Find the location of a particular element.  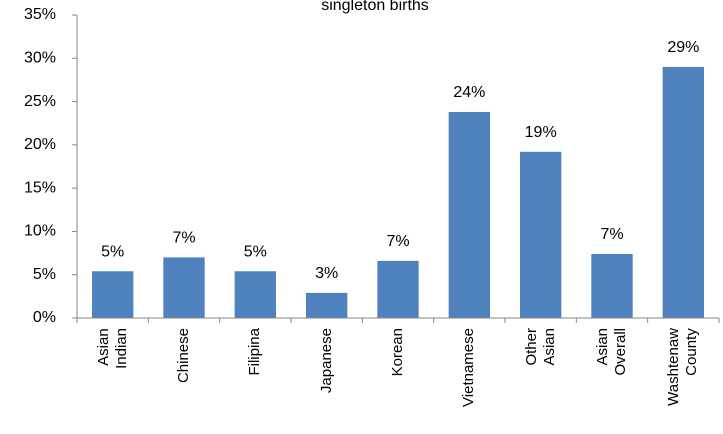

y-tick-label: 10% is located at coordinates (40, 231).